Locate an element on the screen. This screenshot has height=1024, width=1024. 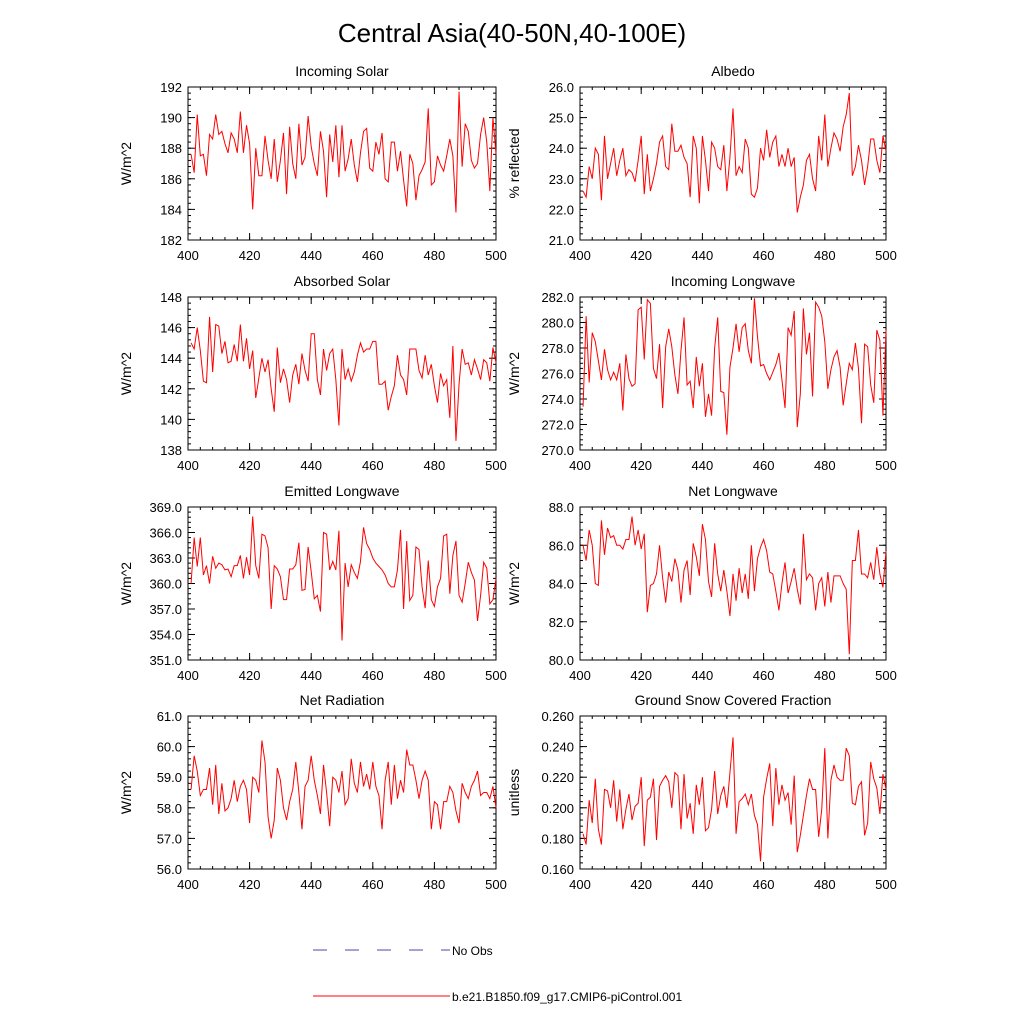
y-tick-label: 280.0 is located at coordinates (557, 323).